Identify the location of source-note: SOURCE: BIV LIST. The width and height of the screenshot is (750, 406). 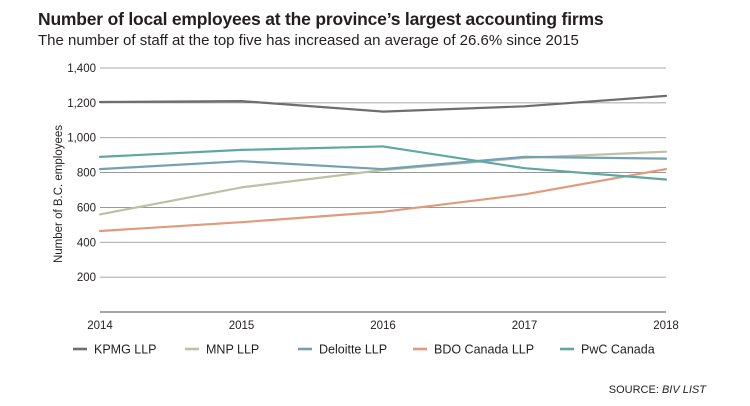
(657, 390).